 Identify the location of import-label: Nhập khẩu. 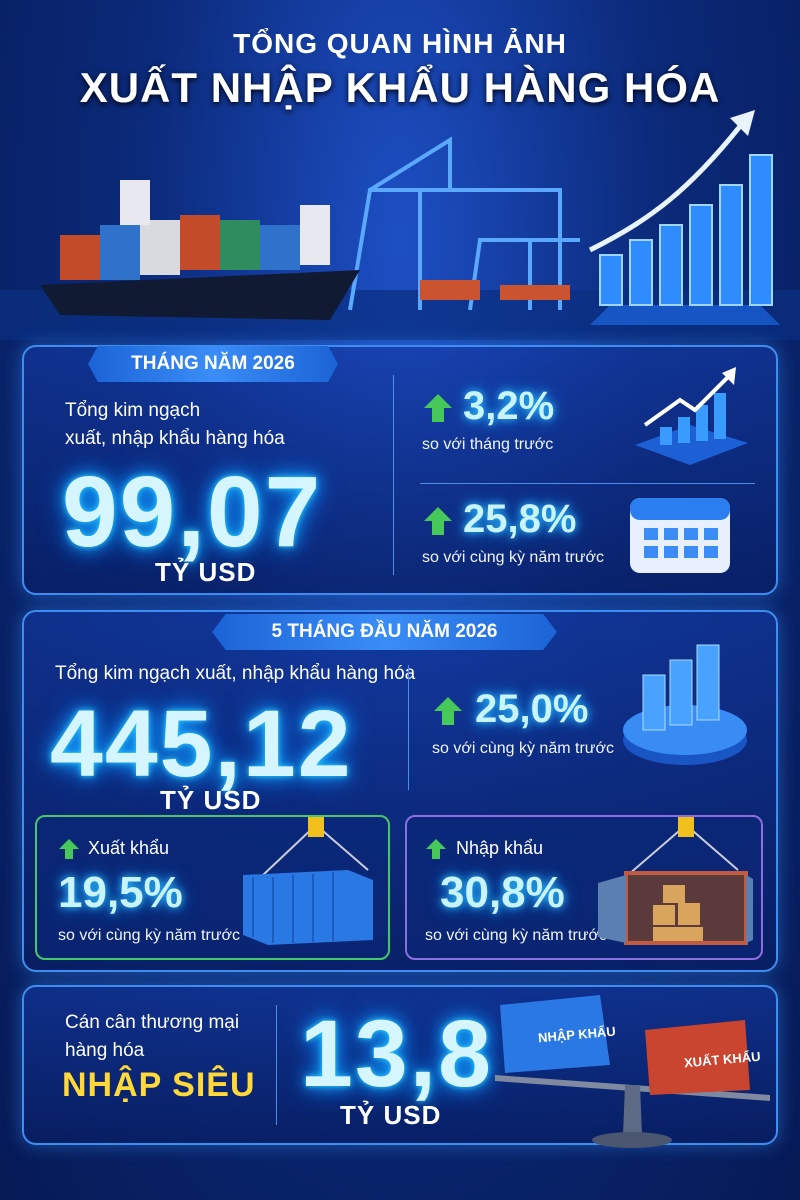
(500, 848).